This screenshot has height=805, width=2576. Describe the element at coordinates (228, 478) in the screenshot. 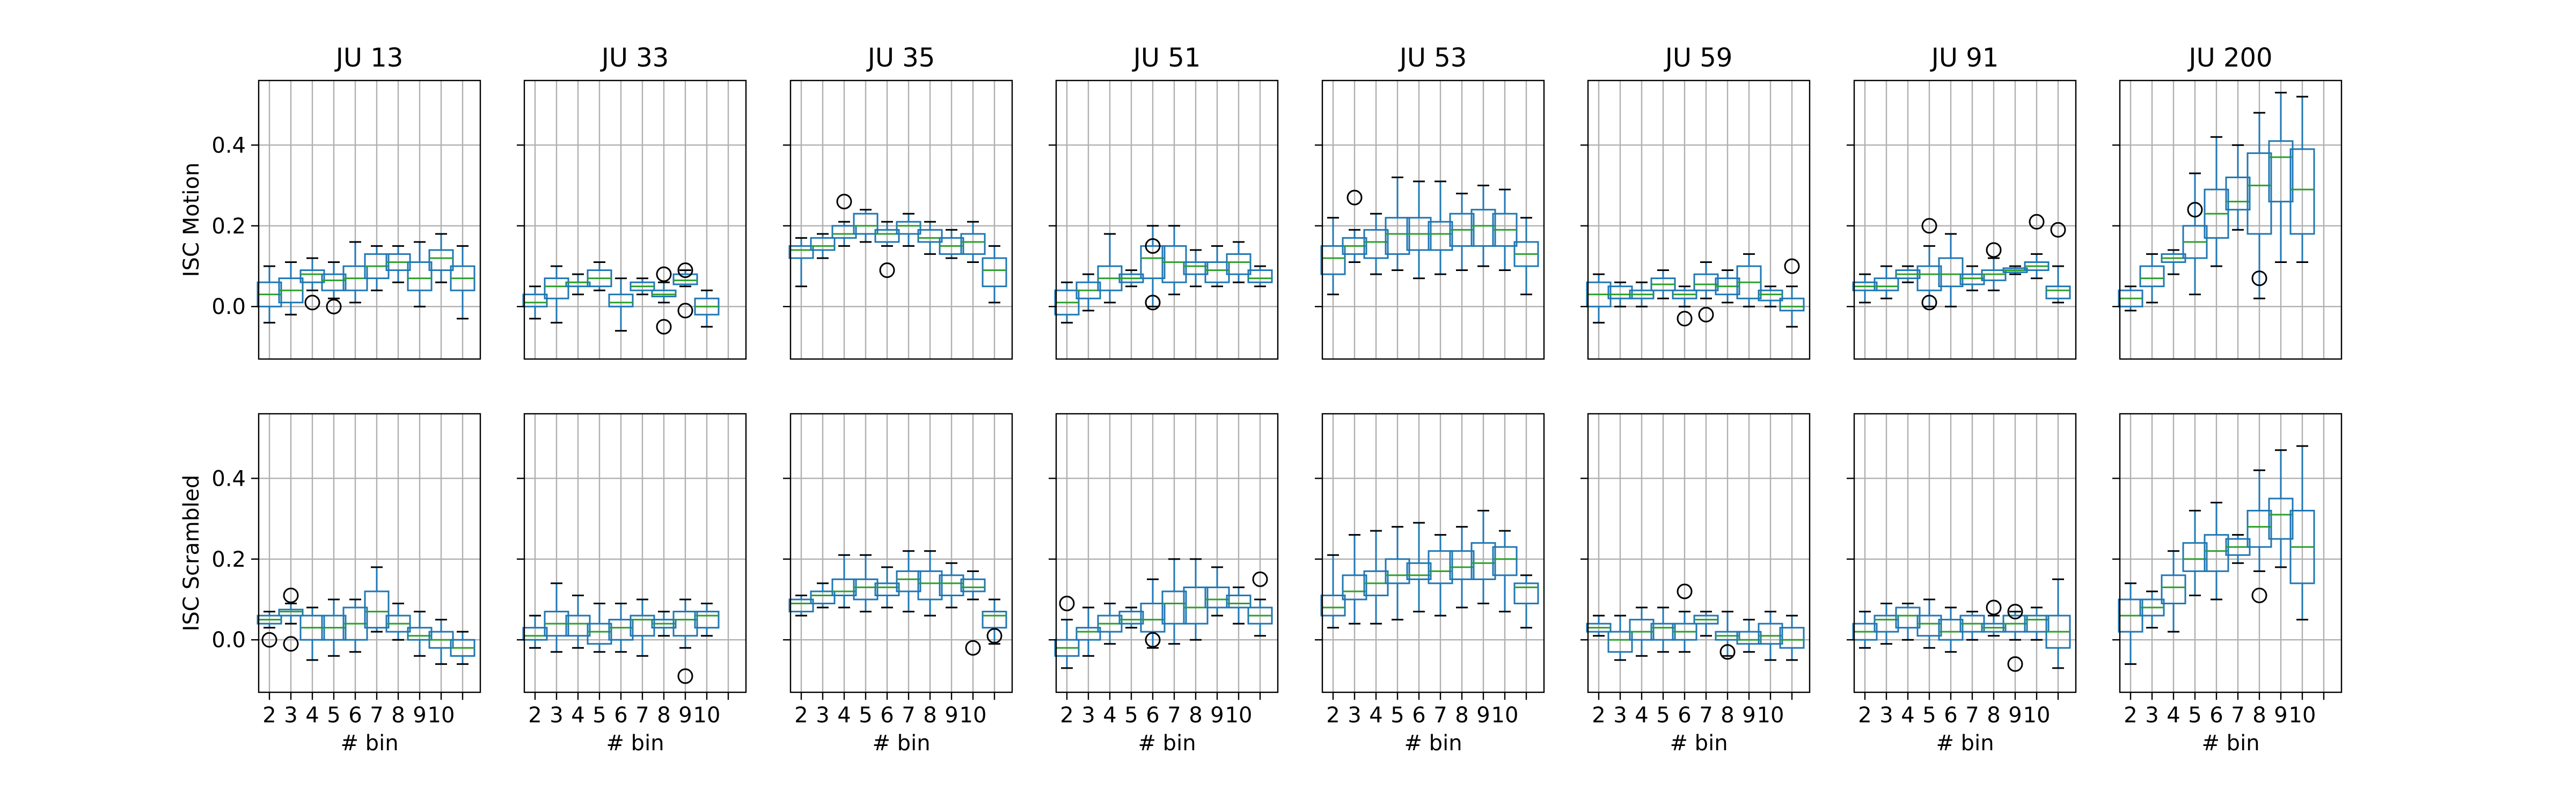

I see `y-tick-label: 0.4` at that location.